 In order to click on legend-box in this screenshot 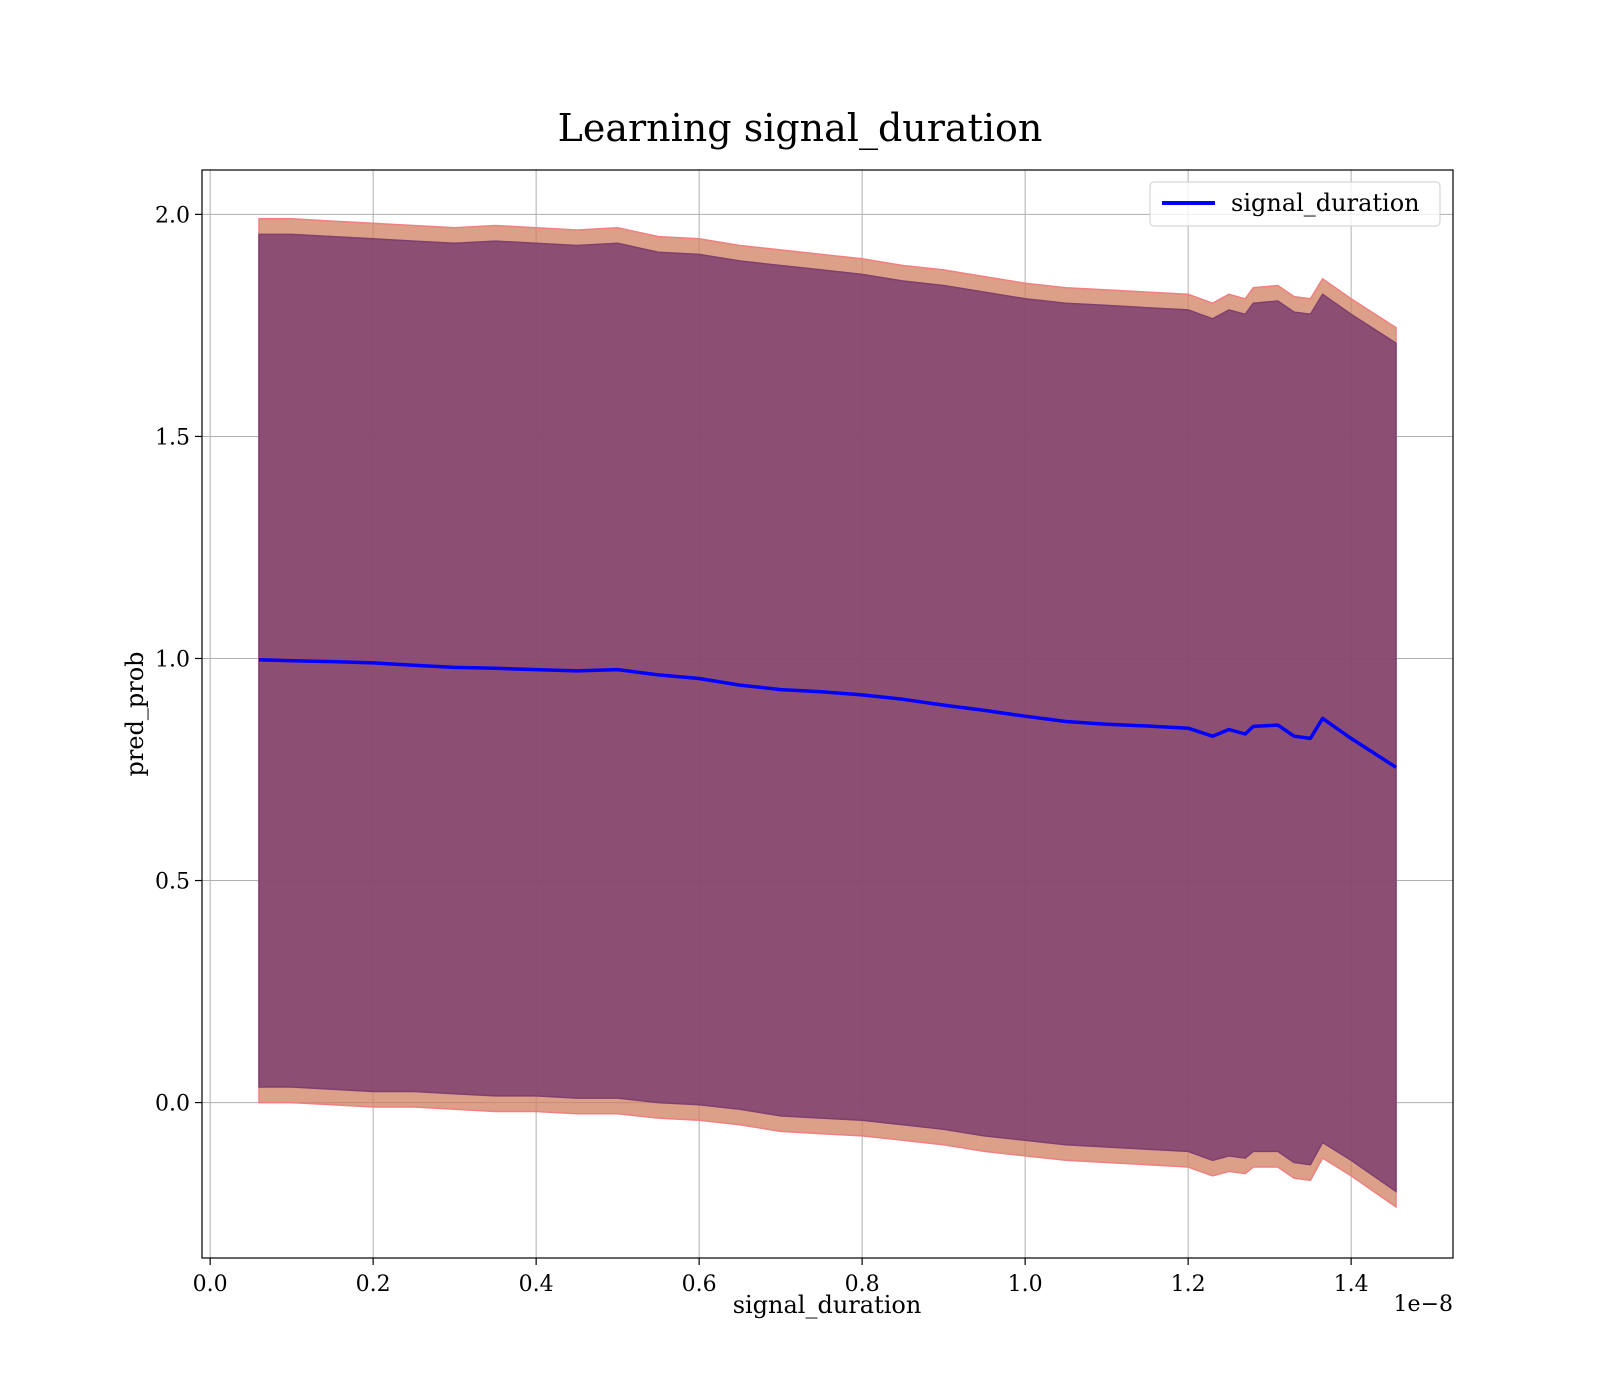, I will do `click(1295, 204)`.